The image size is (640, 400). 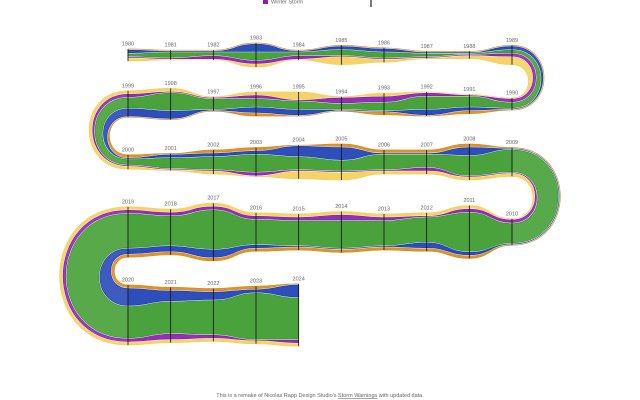 What do you see at coordinates (384, 145) in the screenshot?
I see `year-label: 2006` at bounding box center [384, 145].